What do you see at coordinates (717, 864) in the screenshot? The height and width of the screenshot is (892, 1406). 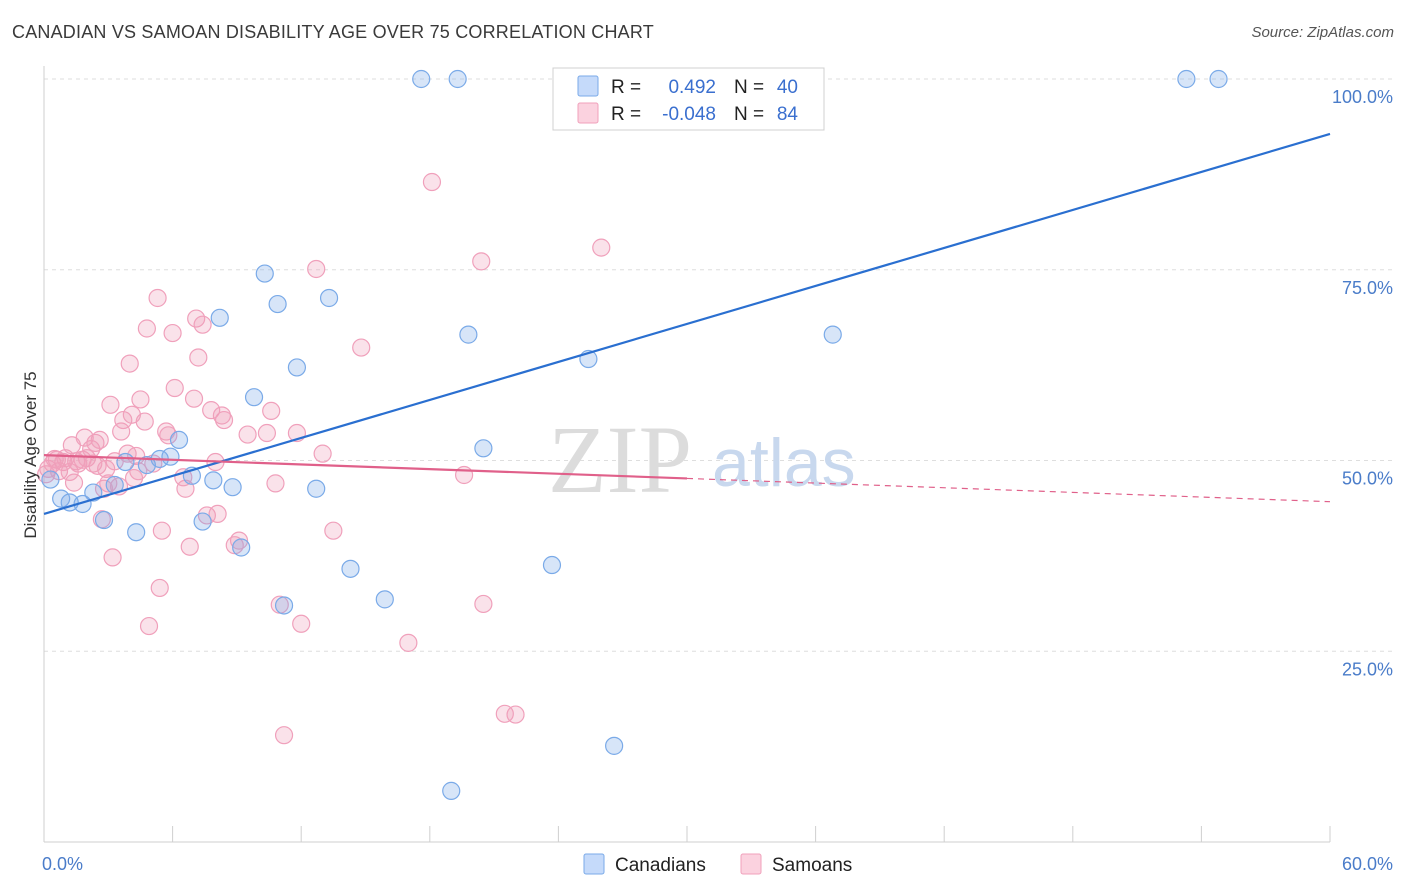 I see `legend-bottom: Canadians Samoans` at bounding box center [717, 864].